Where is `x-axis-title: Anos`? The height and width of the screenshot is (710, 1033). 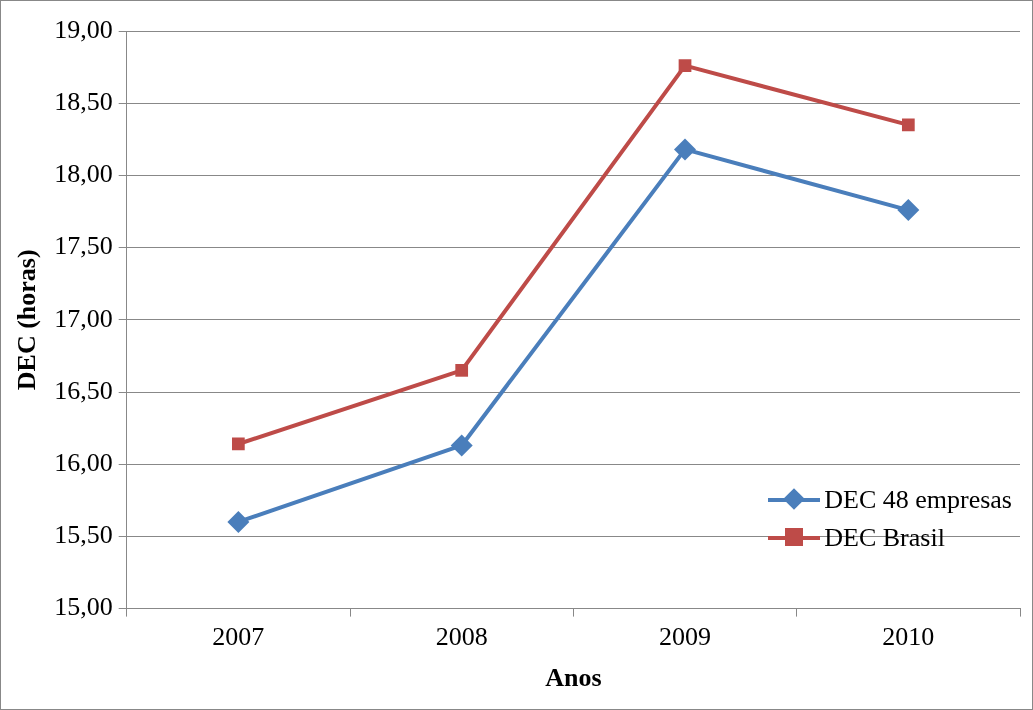
x-axis-title: Anos is located at coordinates (573, 678).